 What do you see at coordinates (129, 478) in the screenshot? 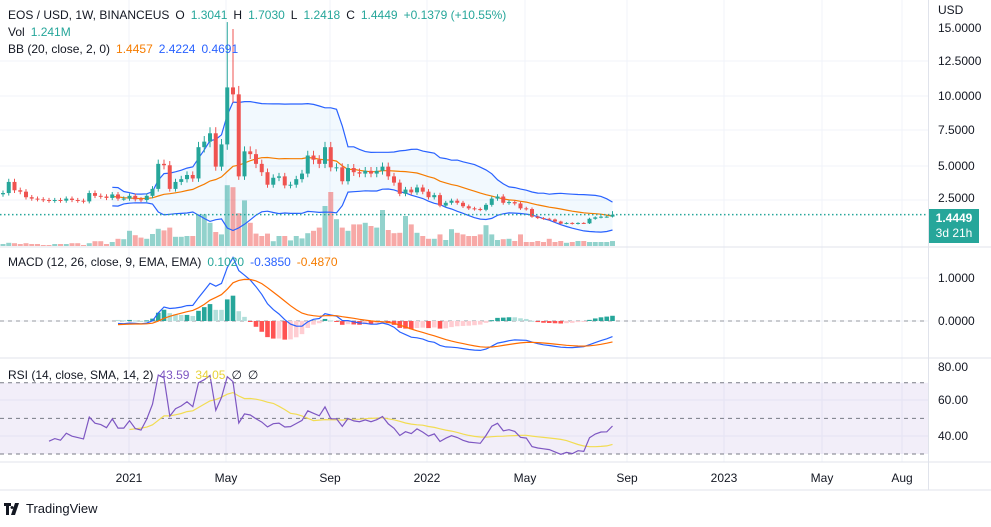
I see `time-tick: 2021` at bounding box center [129, 478].